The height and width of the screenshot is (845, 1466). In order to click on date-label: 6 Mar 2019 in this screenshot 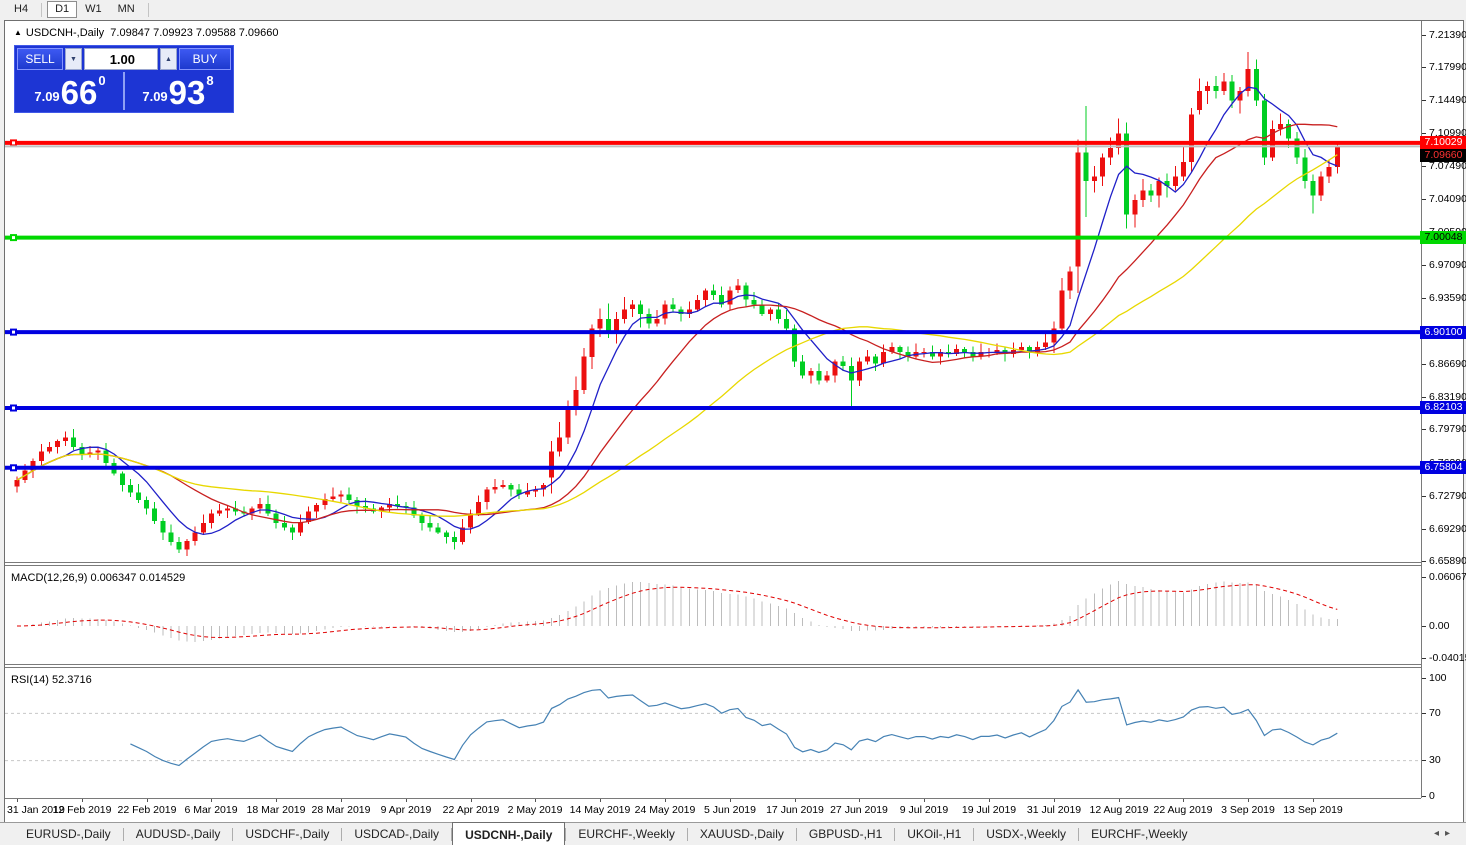, I will do `click(211, 810)`.